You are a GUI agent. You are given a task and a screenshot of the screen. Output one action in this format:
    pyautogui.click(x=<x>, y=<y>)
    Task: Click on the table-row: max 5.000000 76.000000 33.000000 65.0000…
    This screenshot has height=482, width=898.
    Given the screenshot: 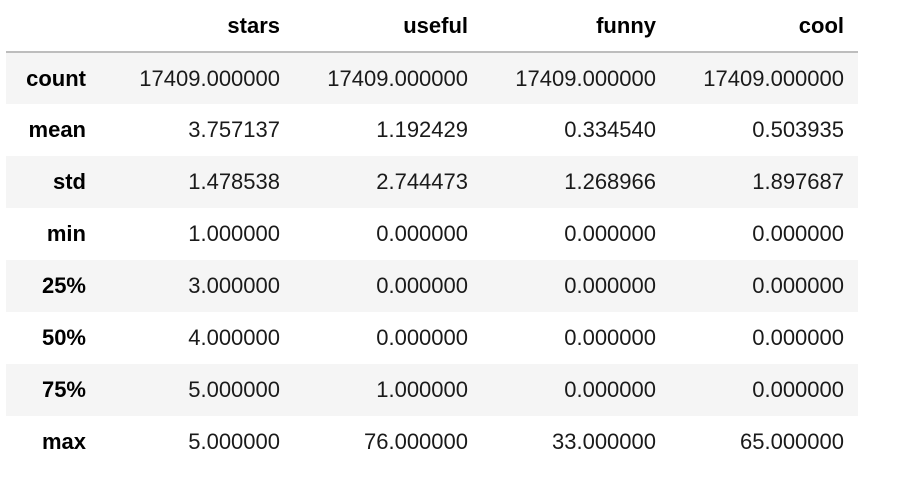 What is the action you would take?
    pyautogui.click(x=432, y=442)
    